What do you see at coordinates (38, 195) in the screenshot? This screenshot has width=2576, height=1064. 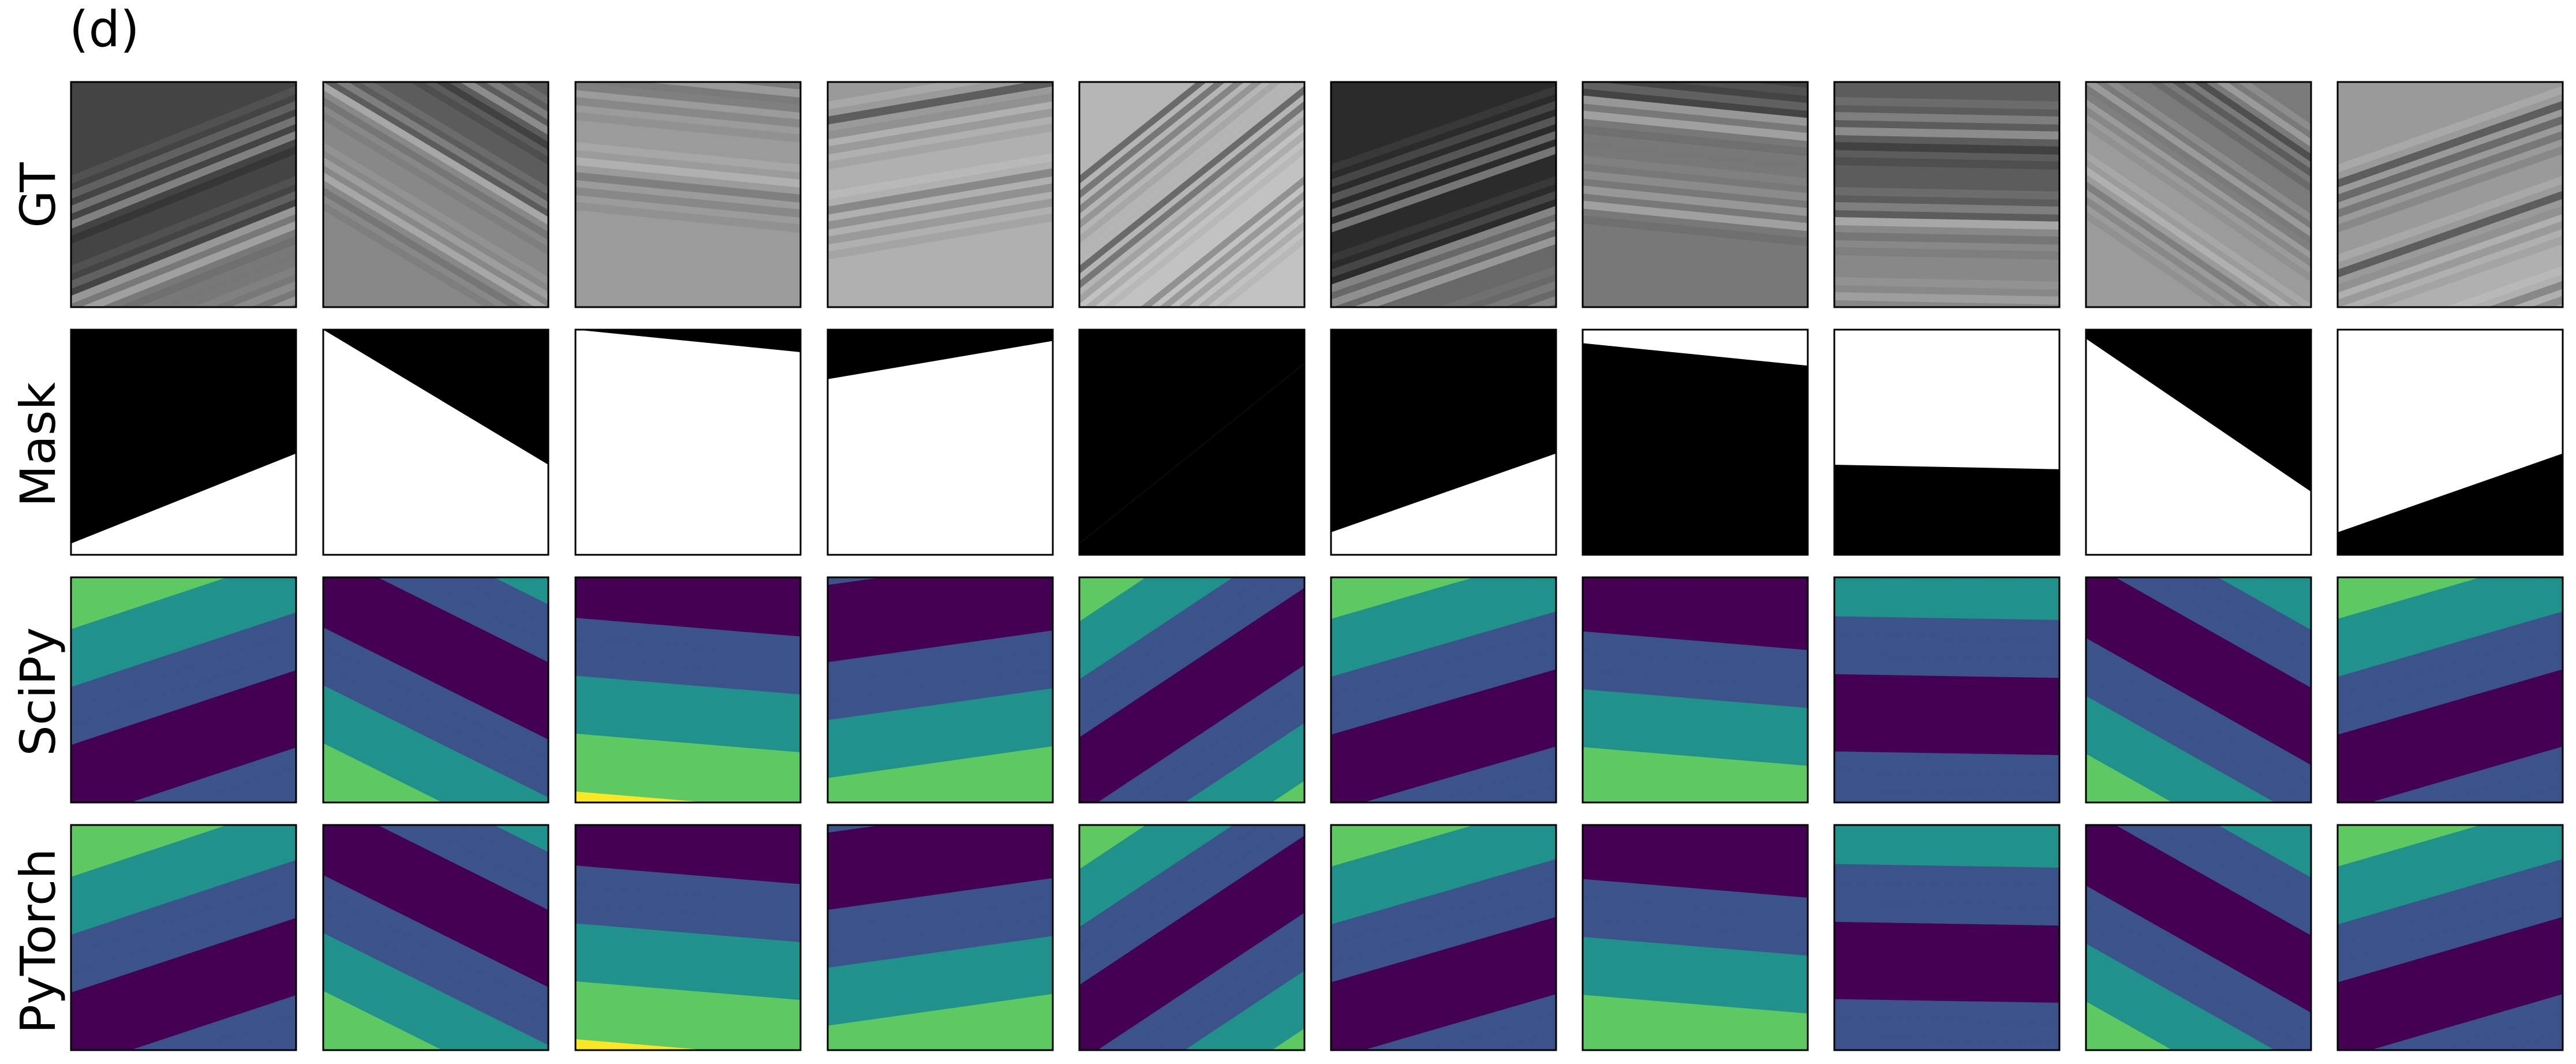 I see `row-label-gt: GT` at bounding box center [38, 195].